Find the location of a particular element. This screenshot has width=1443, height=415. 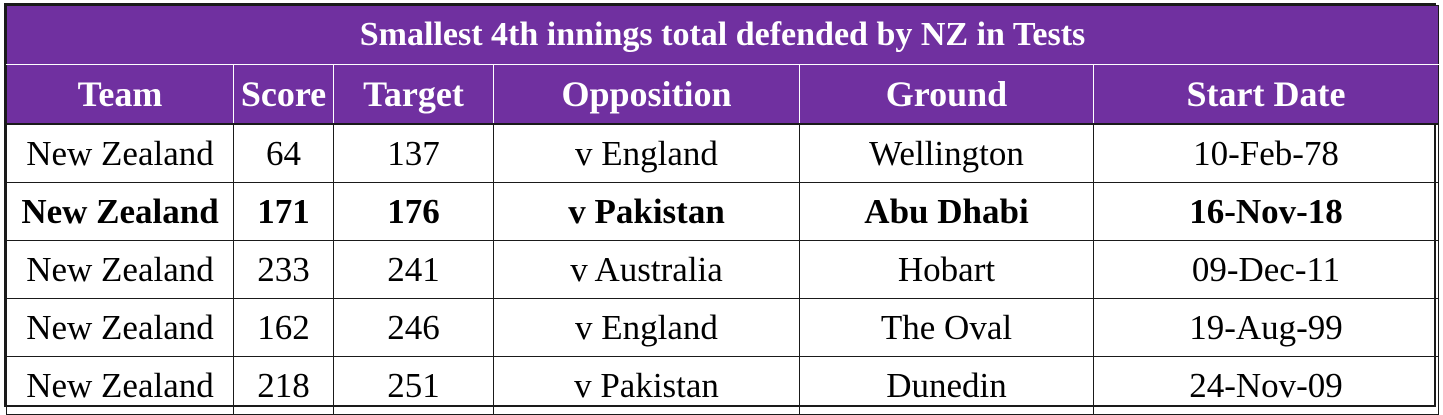

cell-target: 176 is located at coordinates (413, 211).